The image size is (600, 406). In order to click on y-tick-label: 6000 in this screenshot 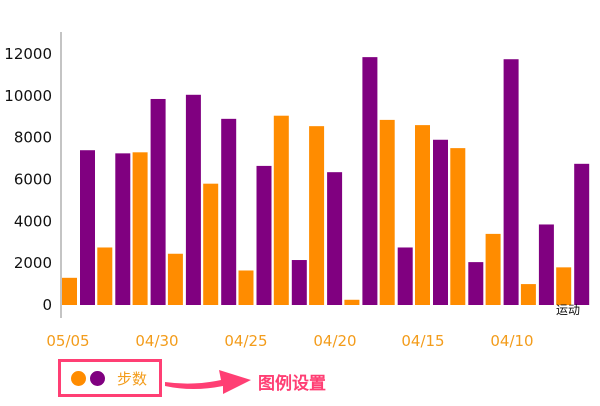, I will do `click(33, 180)`.